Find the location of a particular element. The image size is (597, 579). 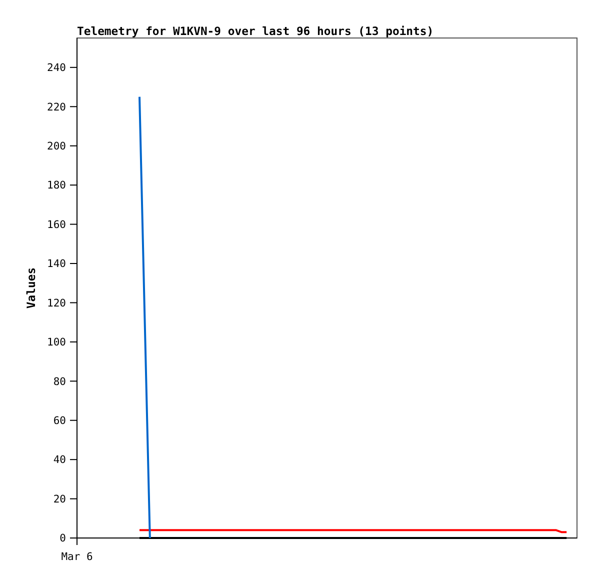

y-tick-label: 100 is located at coordinates (56, 342).